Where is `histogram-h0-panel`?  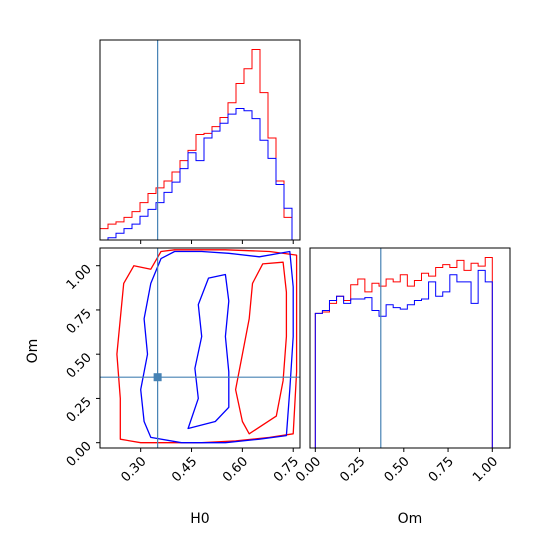 histogram-h0-panel is located at coordinates (200, 141).